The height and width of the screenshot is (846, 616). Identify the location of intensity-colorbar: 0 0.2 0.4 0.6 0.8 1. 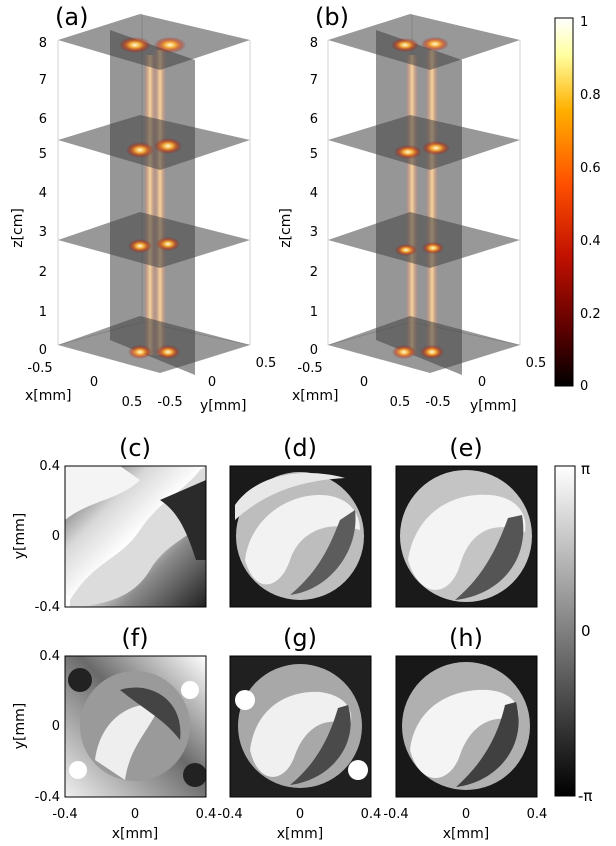
(577, 204).